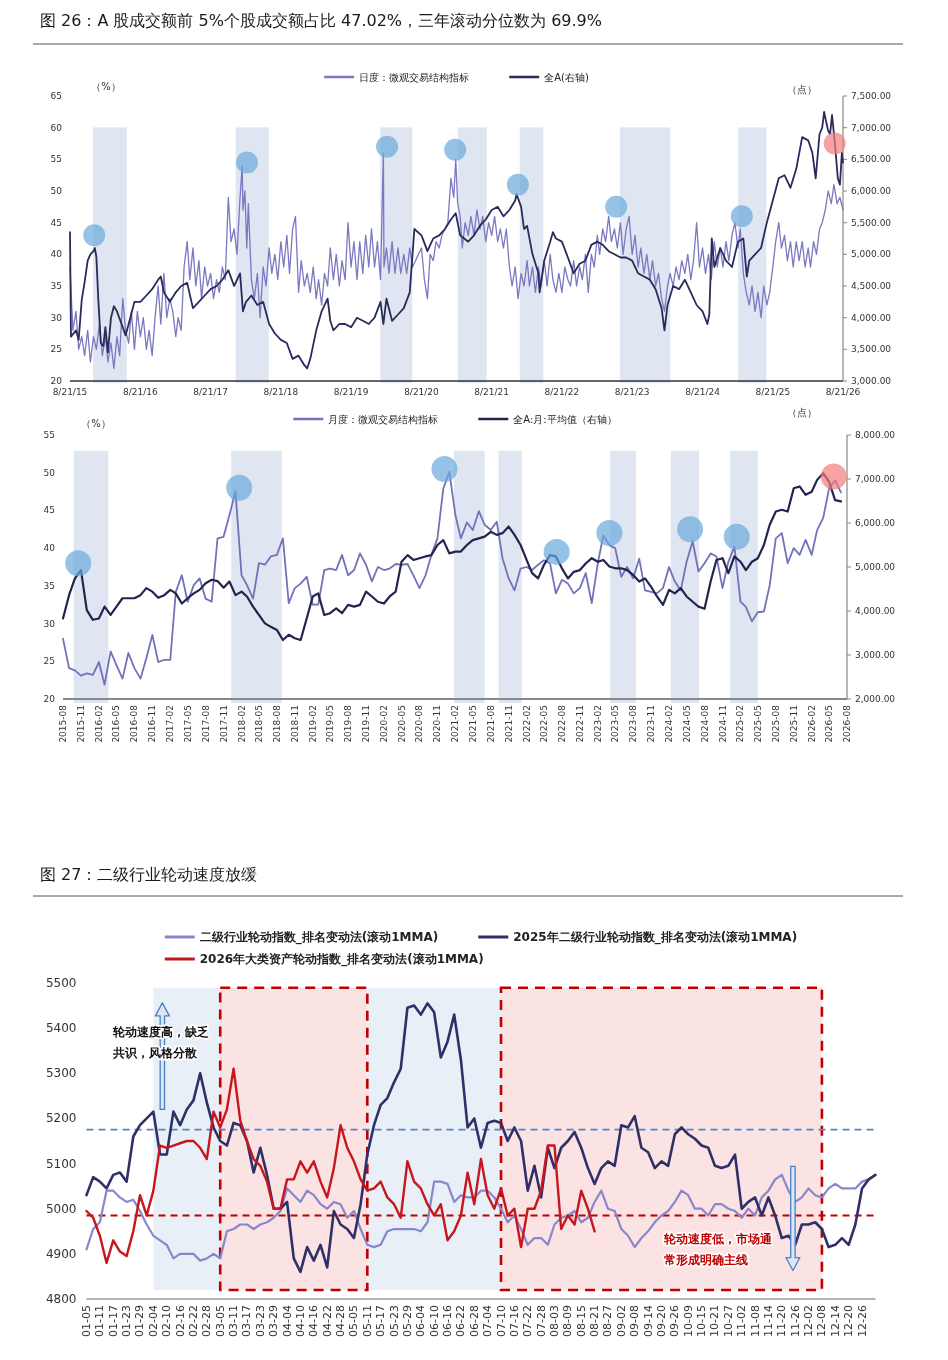 The width and height of the screenshot is (948, 1360). Describe the element at coordinates (702, 1321) in the screenshot. I see `x-tick-label: 10-15` at that location.